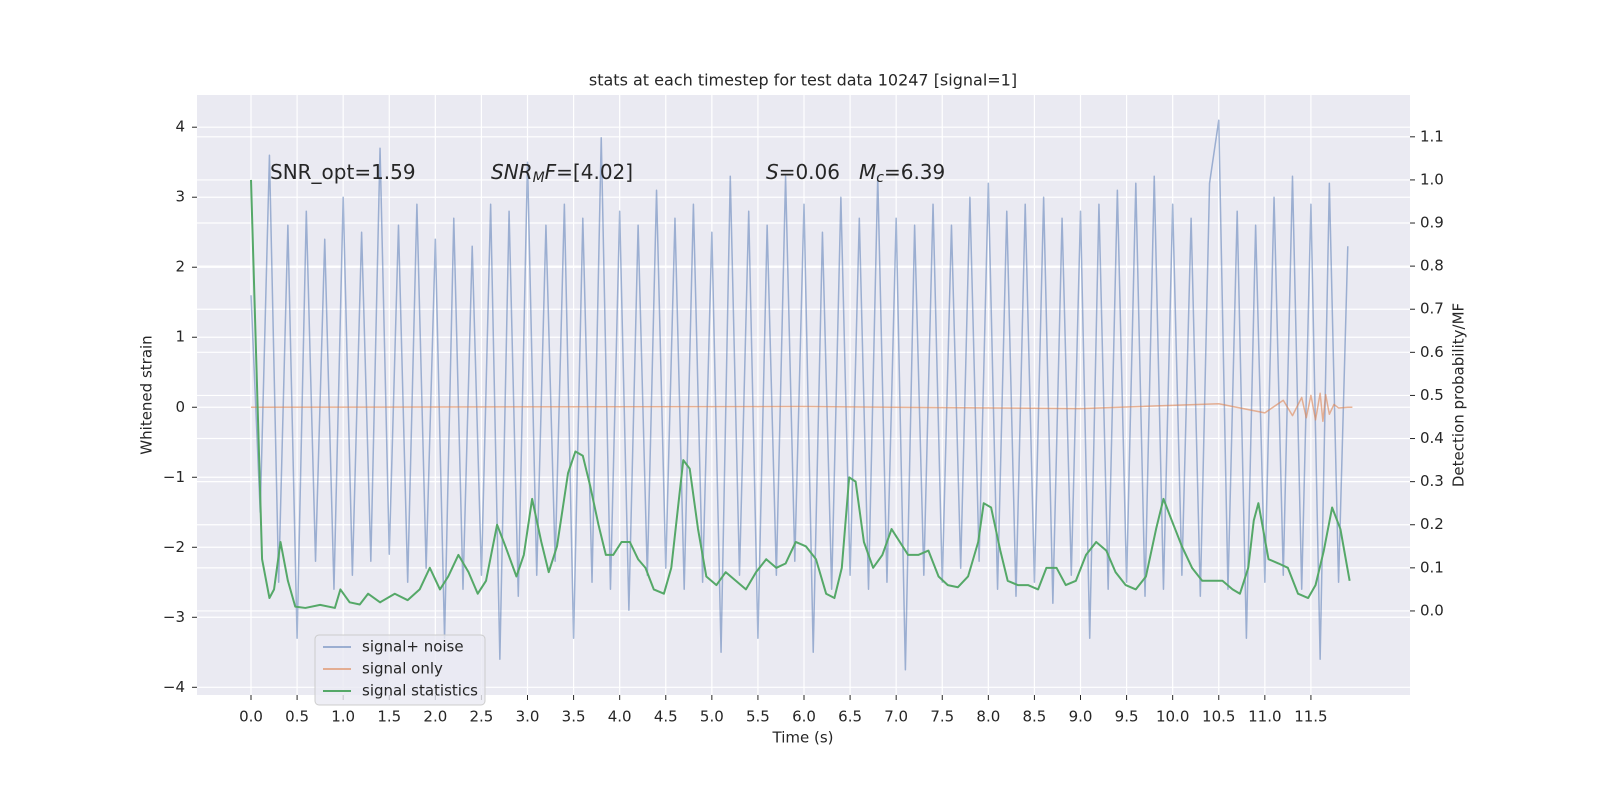  Describe the element at coordinates (174, 477) in the screenshot. I see `y-tick-label: −1` at that location.